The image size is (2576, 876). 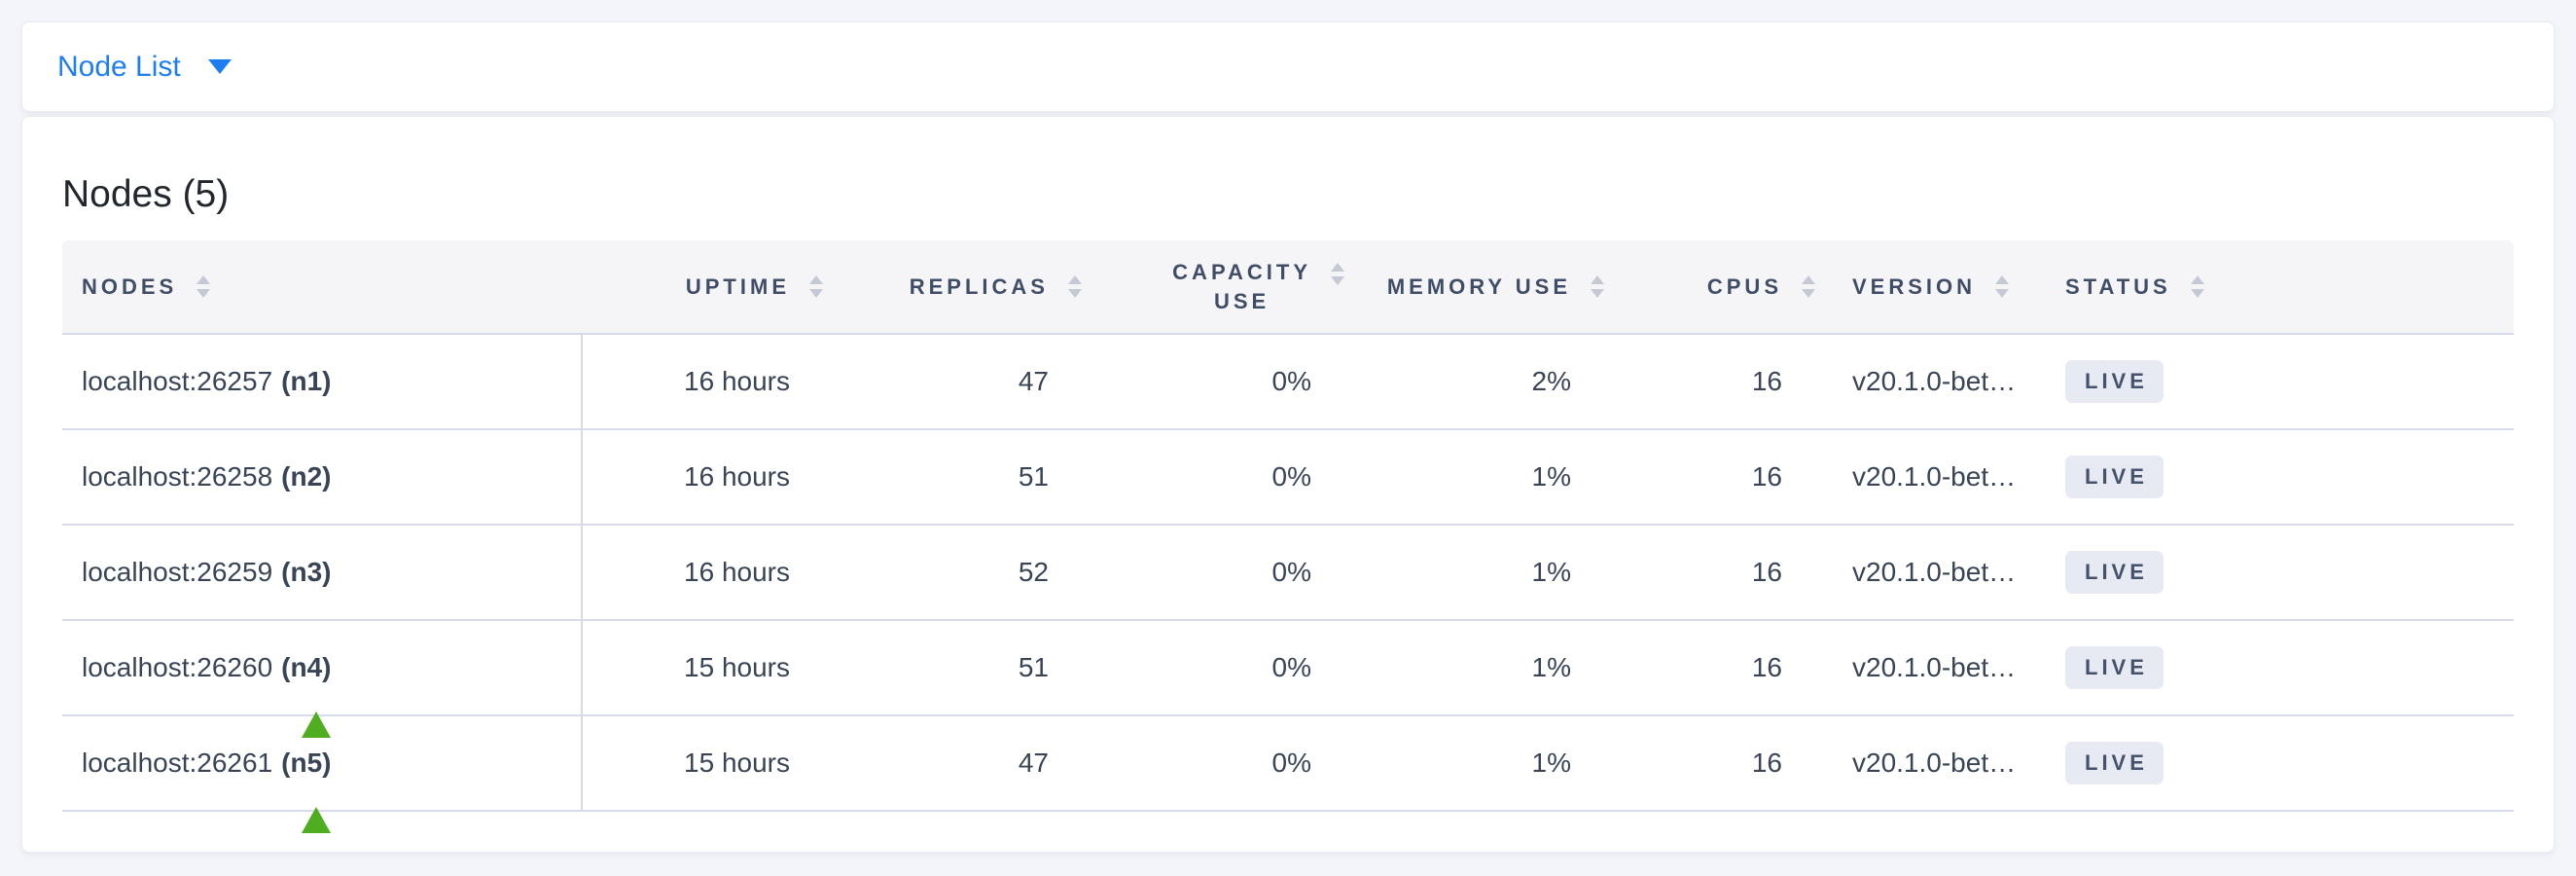 I want to click on cell-node: localhost:26260 (n4), so click(x=322, y=680).